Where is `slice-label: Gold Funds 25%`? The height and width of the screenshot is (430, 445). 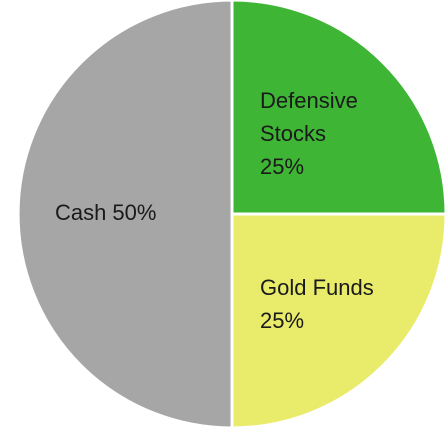
slice-label: Gold Funds 25% is located at coordinates (350, 304).